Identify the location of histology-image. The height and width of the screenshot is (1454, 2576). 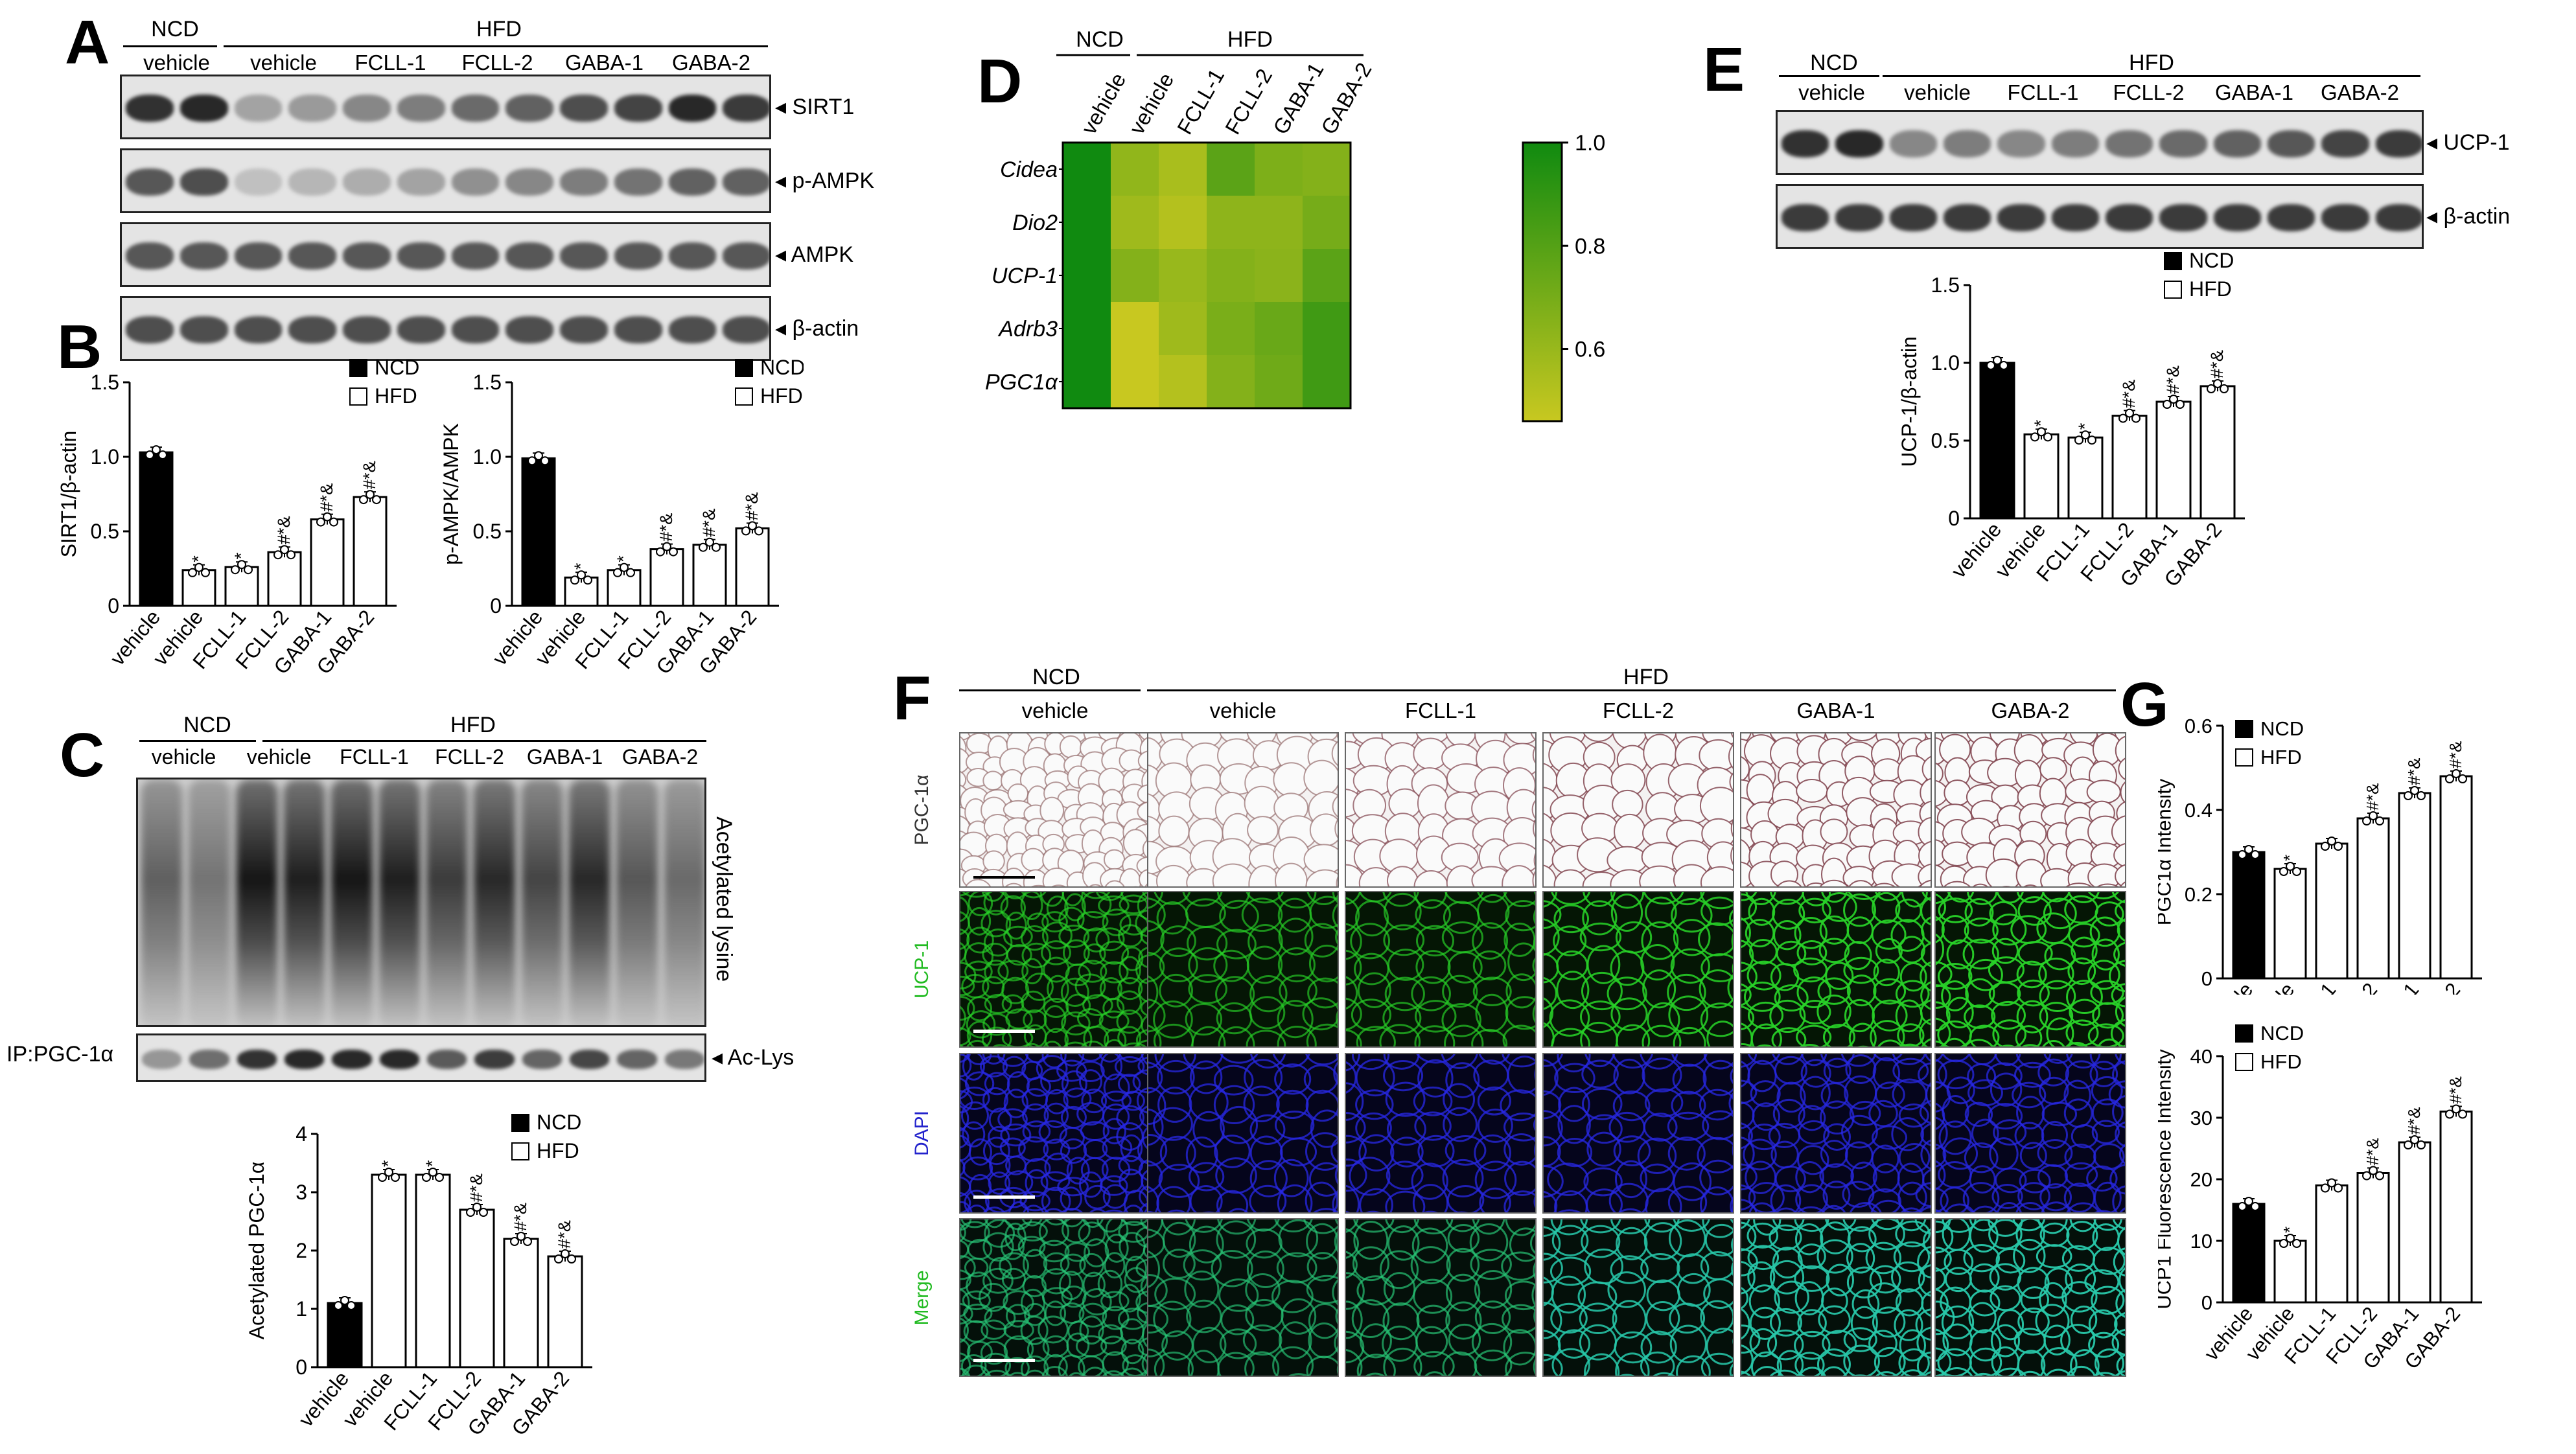
(2030, 810).